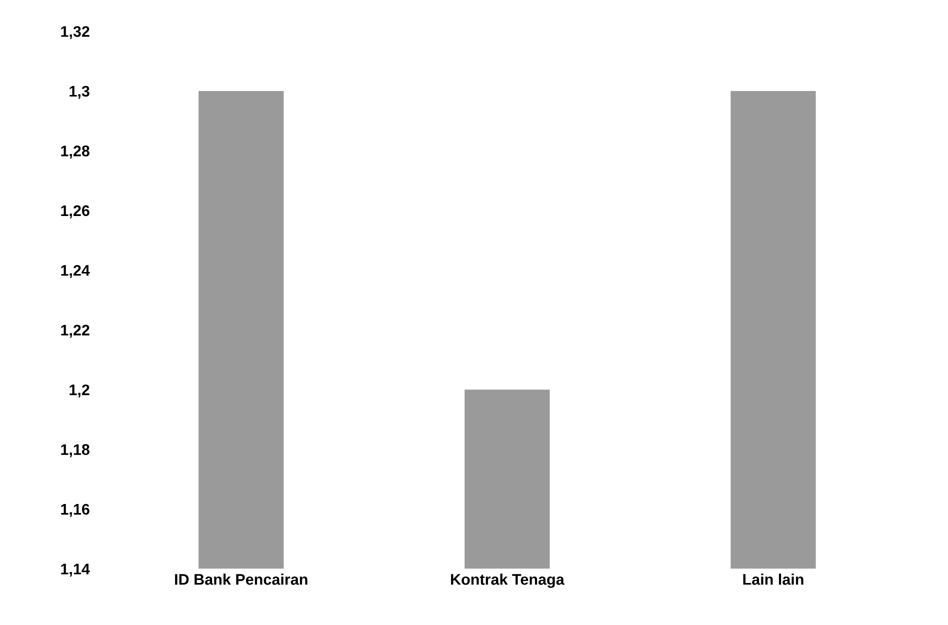 The height and width of the screenshot is (625, 948). Describe the element at coordinates (241, 579) in the screenshot. I see `x-tick-label: ID Bank Pencairan` at that location.